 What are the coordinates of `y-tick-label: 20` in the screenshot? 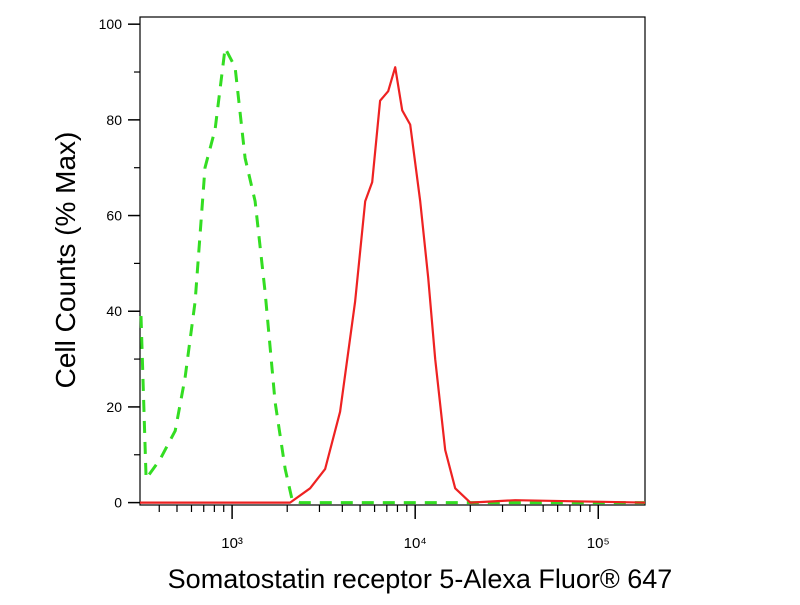 It's located at (114, 407).